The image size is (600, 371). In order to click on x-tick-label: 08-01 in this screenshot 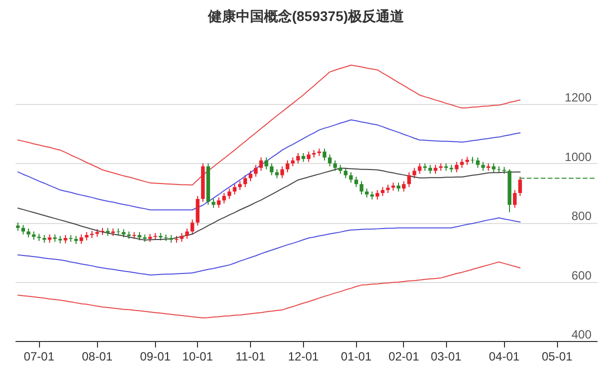, I will do `click(97, 357)`.